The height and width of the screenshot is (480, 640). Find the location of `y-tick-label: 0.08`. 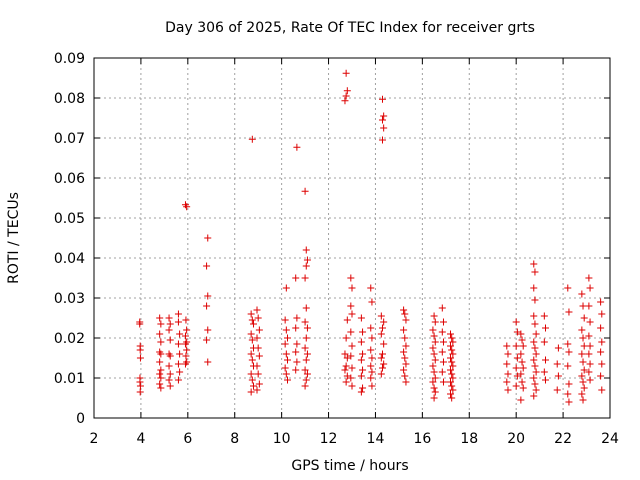

y-tick-label: 0.08 is located at coordinates (69, 99).